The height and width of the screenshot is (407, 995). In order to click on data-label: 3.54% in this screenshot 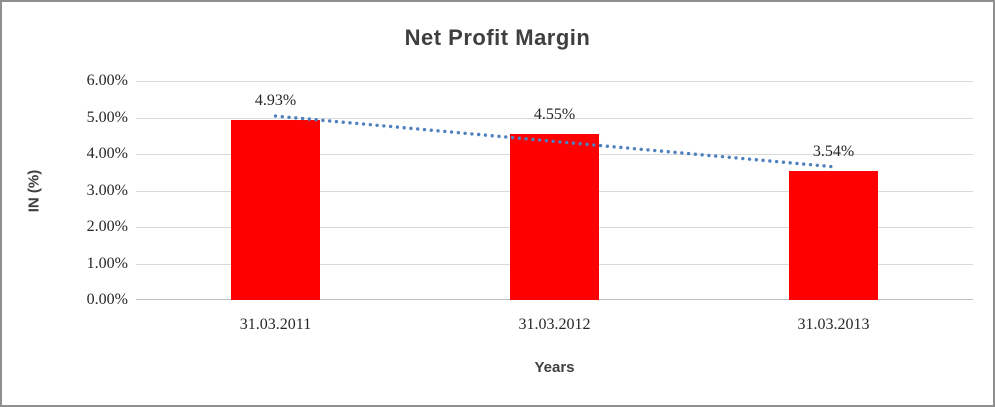, I will do `click(833, 151)`.